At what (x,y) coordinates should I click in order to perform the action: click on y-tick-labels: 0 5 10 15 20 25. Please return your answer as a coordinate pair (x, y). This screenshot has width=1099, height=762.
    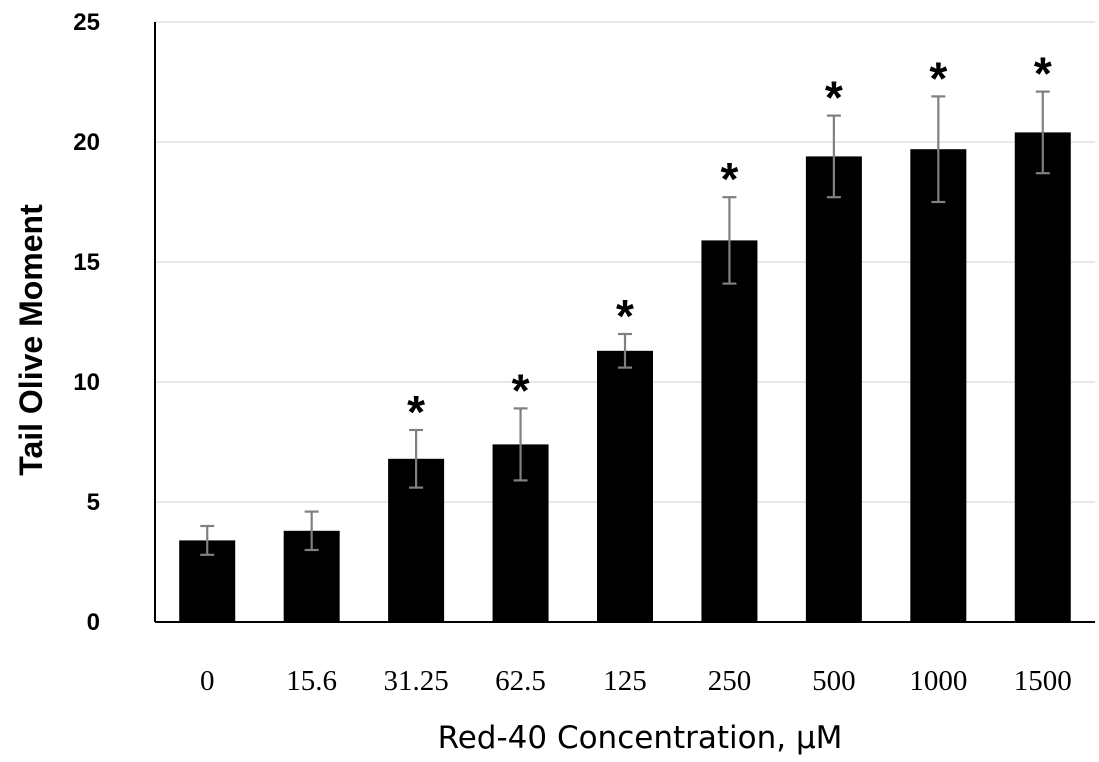
    Looking at the image, I should click on (86, 322).